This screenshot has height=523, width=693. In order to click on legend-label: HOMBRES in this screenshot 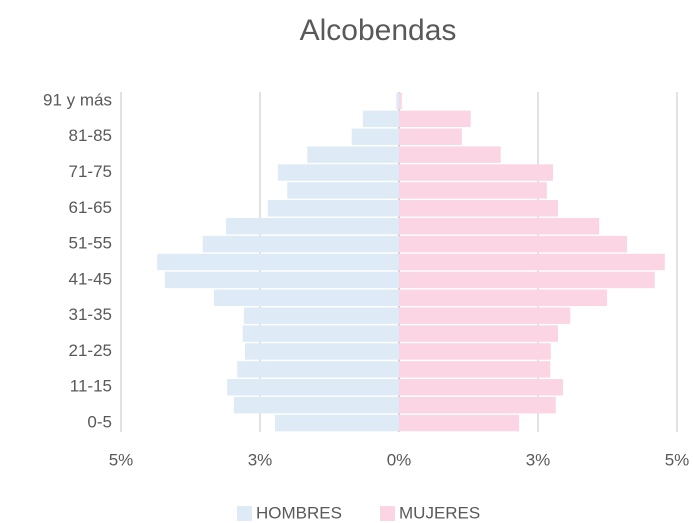, I will do `click(299, 512)`.